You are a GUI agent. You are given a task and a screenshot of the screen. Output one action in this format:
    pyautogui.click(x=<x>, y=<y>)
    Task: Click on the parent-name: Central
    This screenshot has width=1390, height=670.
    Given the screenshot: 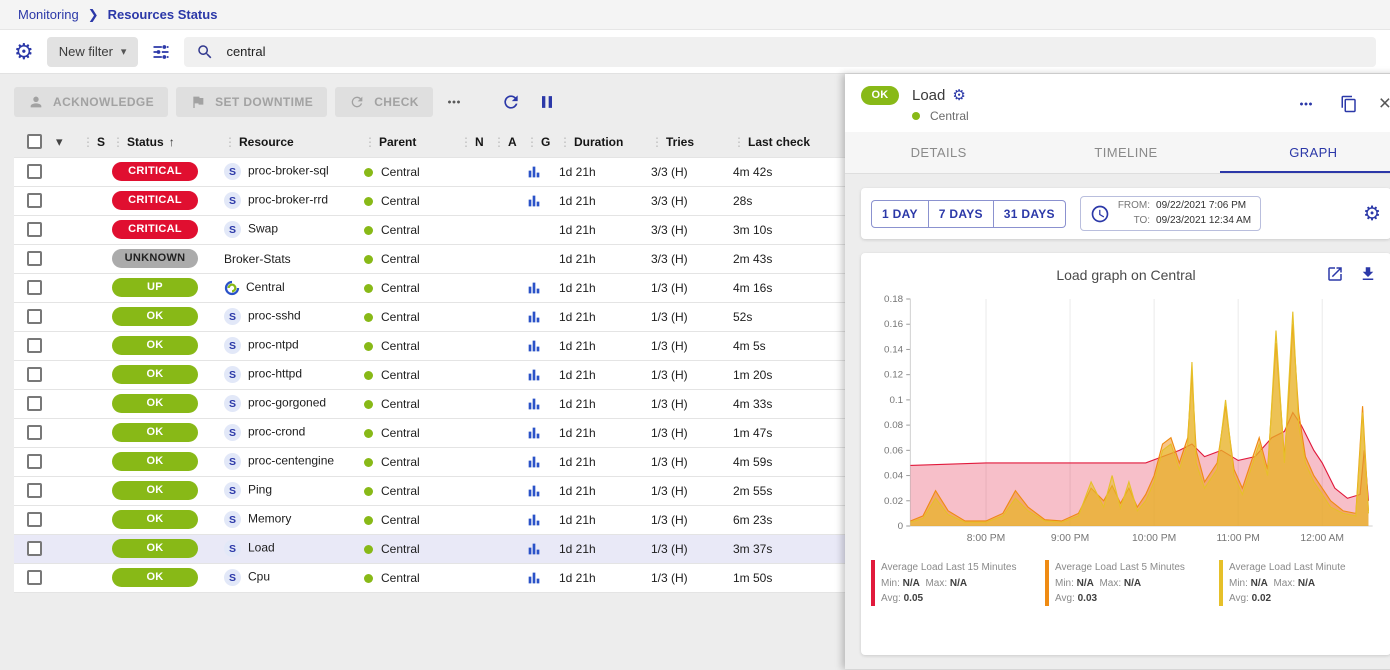 What is the action you would take?
    pyautogui.click(x=410, y=259)
    